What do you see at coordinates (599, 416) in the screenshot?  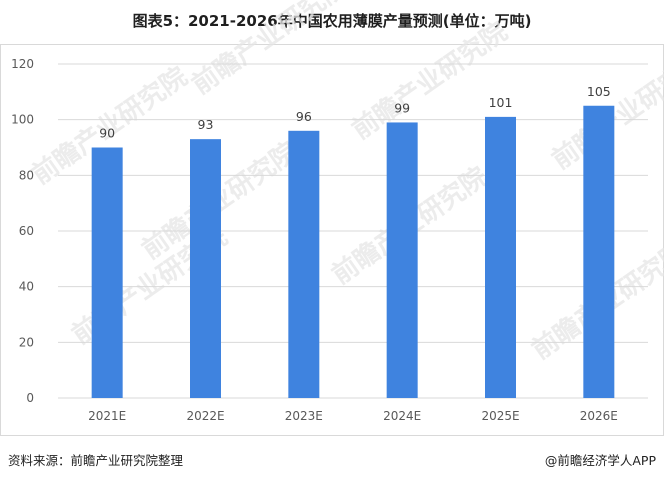 I see `x-tick-label: 2026E` at bounding box center [599, 416].